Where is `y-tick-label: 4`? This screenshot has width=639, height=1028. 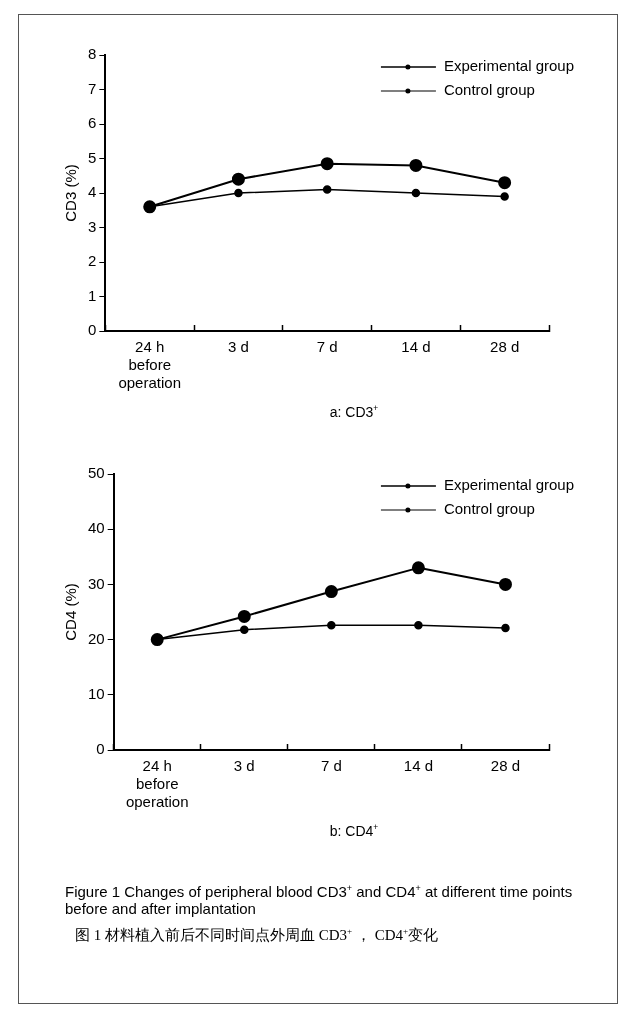
y-tick-label: 4 is located at coordinates (92, 192).